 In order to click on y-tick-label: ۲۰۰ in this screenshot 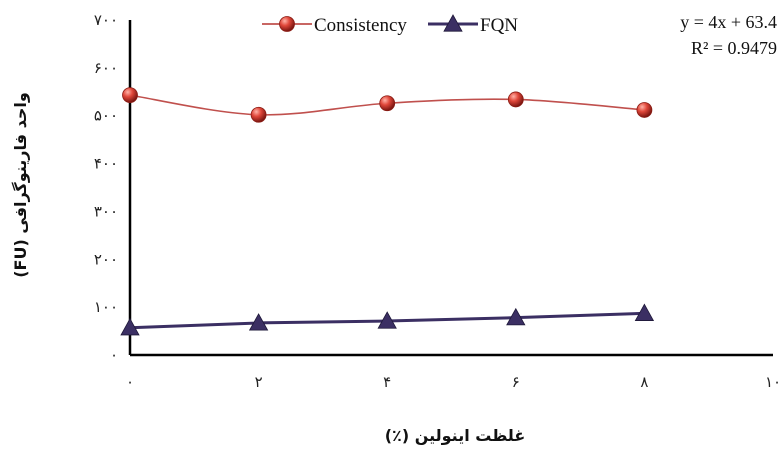, I will do `click(106, 259)`.